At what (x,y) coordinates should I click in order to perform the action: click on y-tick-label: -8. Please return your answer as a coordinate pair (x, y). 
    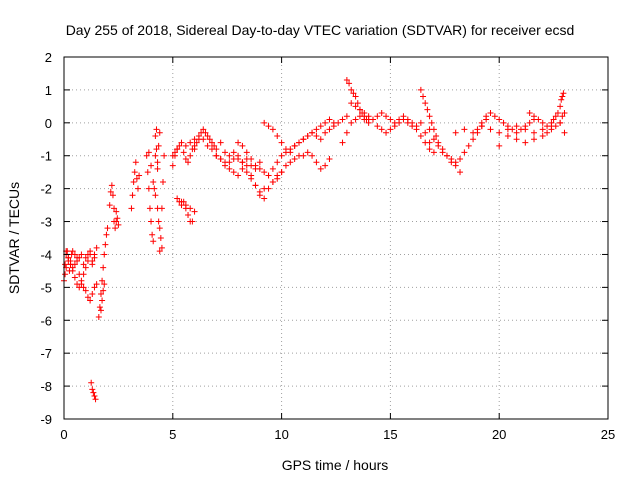
    Looking at the image, I should click on (46, 386).